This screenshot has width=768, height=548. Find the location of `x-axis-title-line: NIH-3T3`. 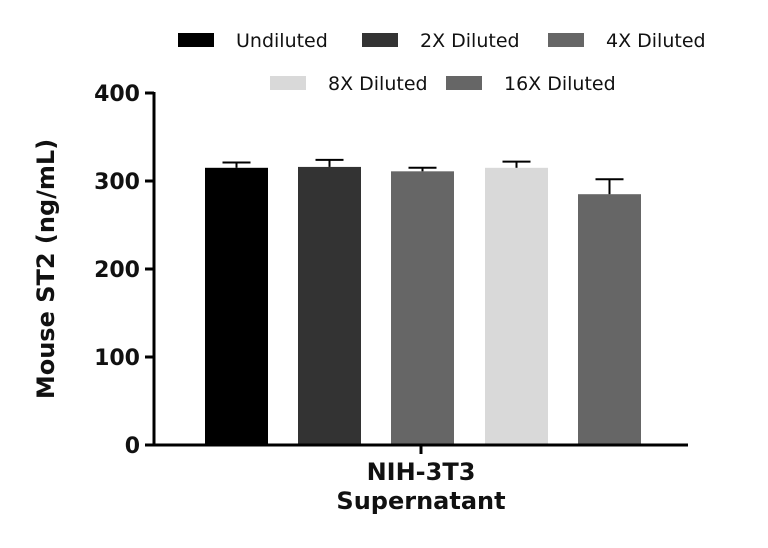

x-axis-title-line: NIH-3T3 is located at coordinates (421, 472).